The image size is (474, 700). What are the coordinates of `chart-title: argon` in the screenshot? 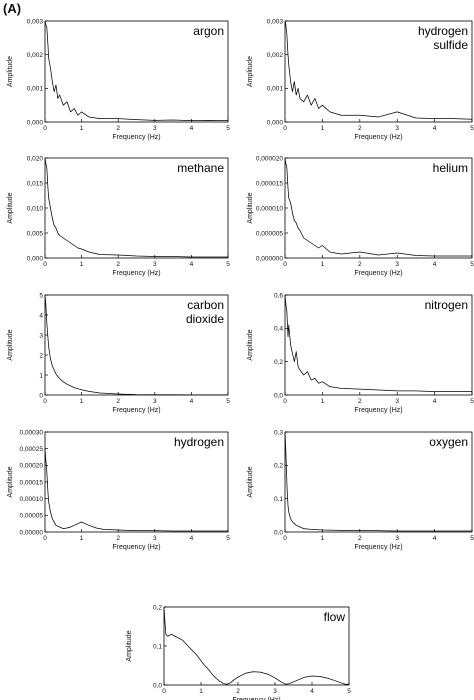 It's located at (208, 31).